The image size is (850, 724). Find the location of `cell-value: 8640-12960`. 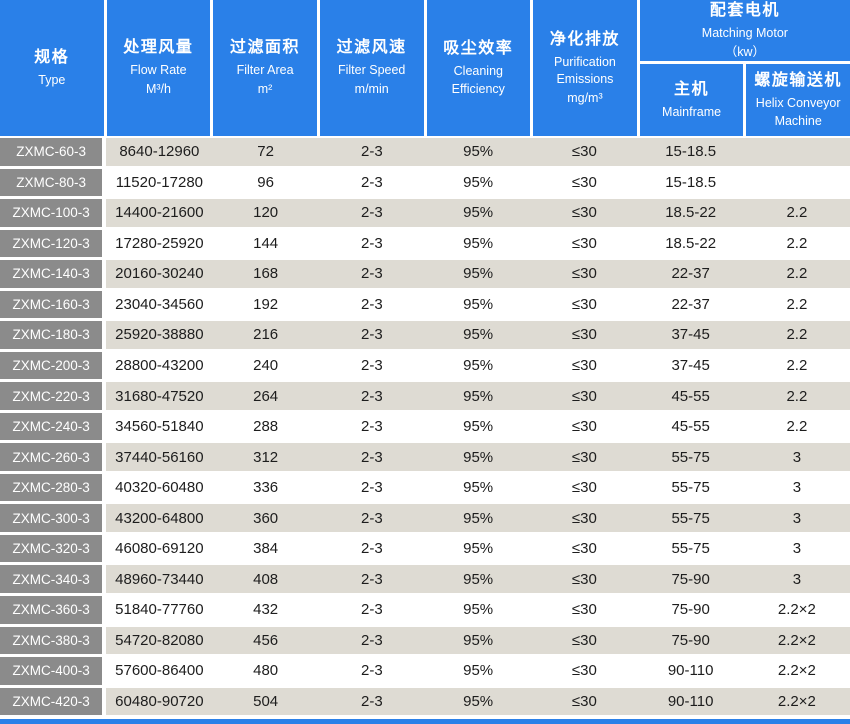

cell-value: 8640-12960 is located at coordinates (159, 152).